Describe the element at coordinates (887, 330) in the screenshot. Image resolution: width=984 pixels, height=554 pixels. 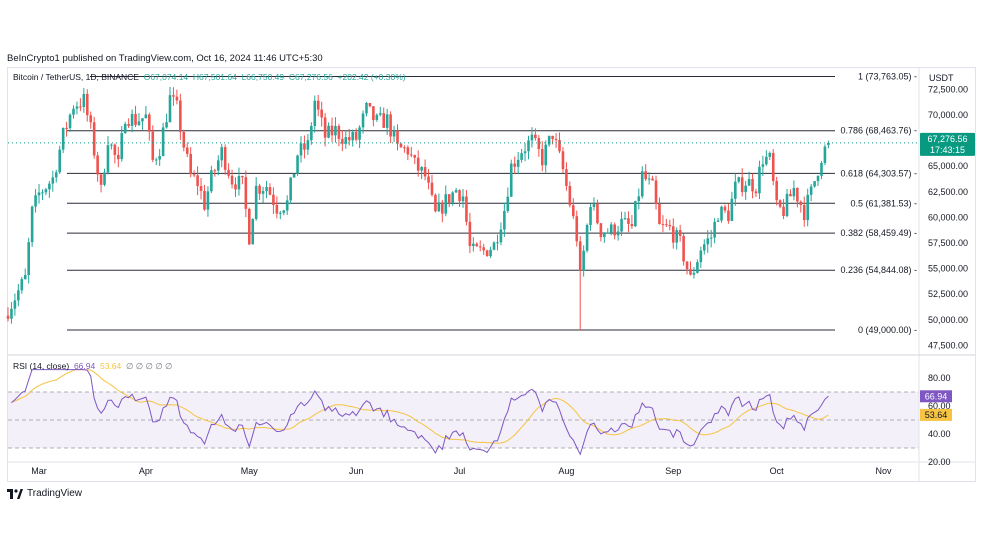
I see `fib-level-label: 0 (49,000.00) -` at that location.